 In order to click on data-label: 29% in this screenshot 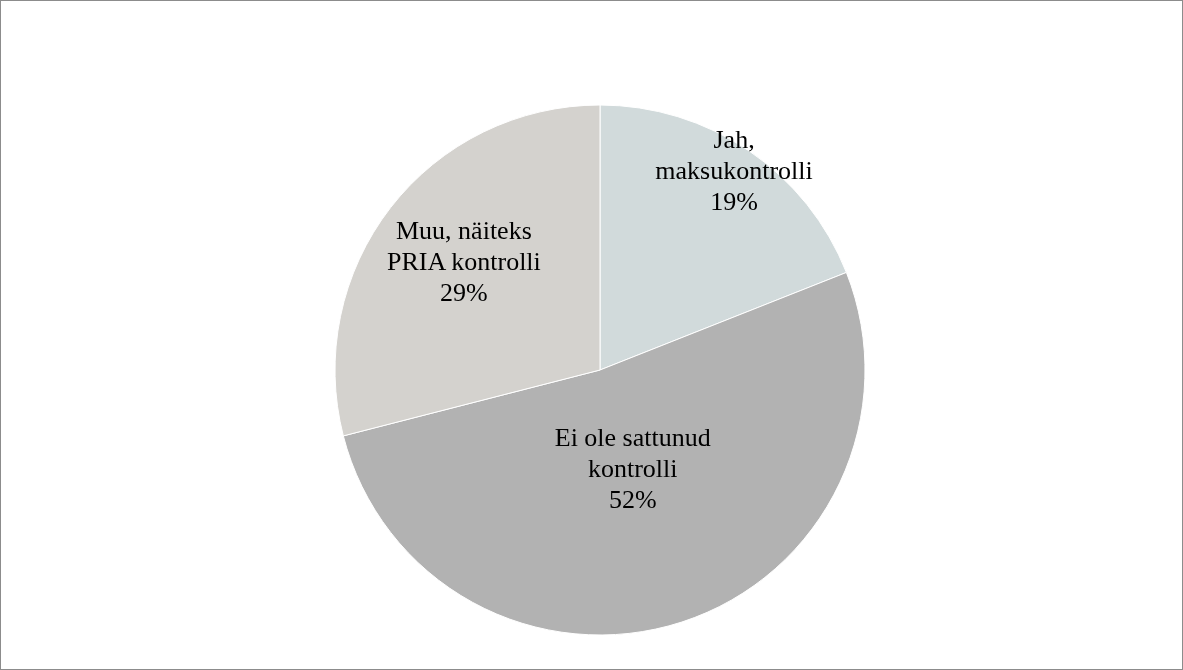, I will do `click(464, 293)`.